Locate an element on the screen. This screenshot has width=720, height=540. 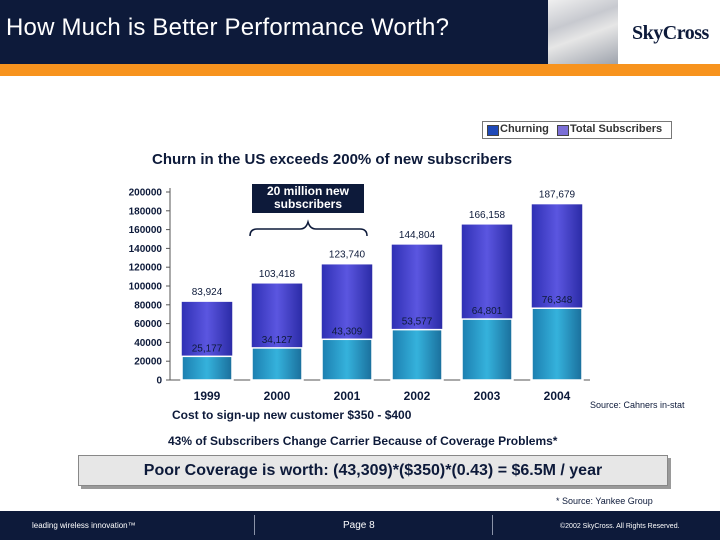
callout-brace is located at coordinates (308, 228).